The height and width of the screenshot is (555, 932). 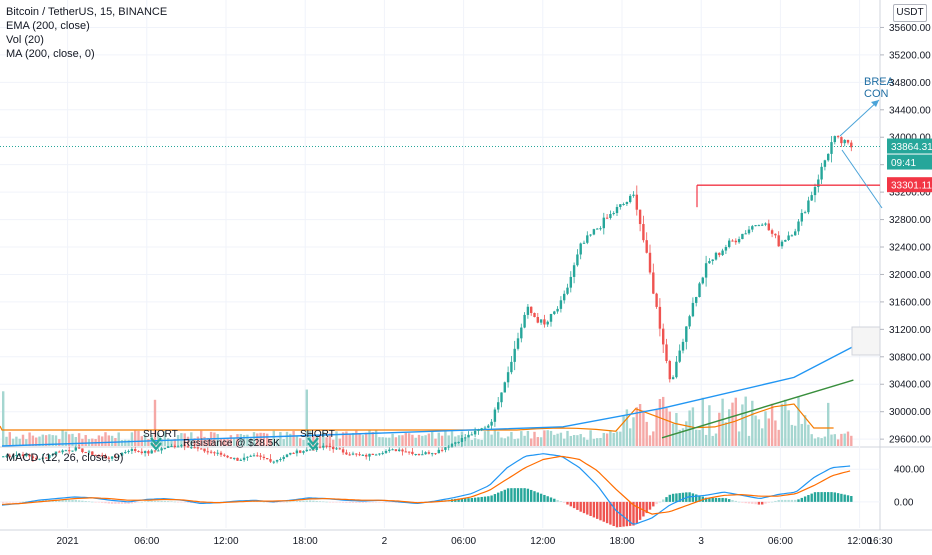 What do you see at coordinates (910, 13) in the screenshot?
I see `currency-button: USDT` at bounding box center [910, 13].